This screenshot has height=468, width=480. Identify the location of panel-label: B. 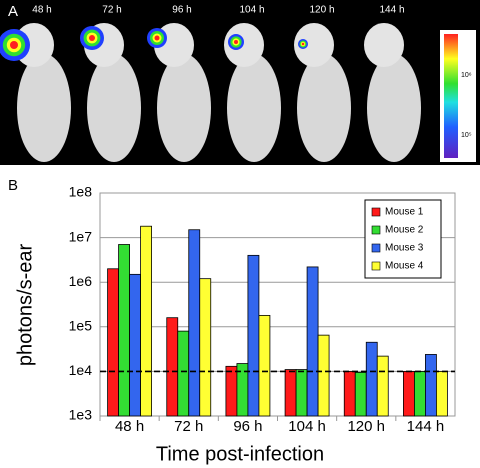
(13, 185).